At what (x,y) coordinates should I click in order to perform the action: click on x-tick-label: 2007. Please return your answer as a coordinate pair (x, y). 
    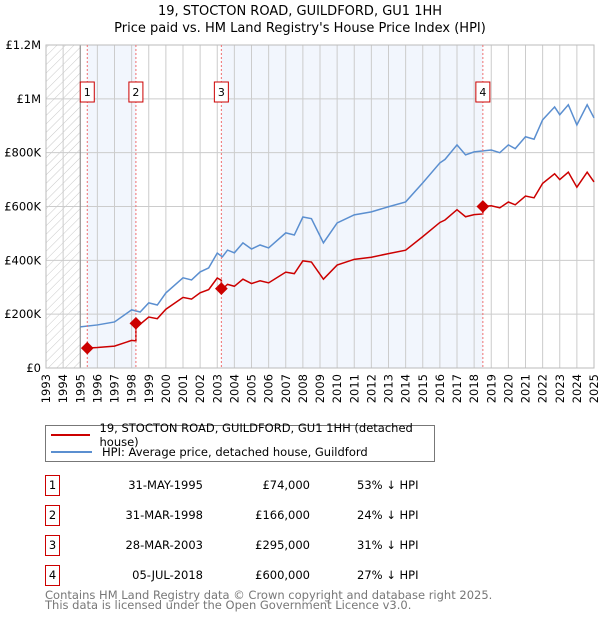
    Looking at the image, I should click on (286, 388).